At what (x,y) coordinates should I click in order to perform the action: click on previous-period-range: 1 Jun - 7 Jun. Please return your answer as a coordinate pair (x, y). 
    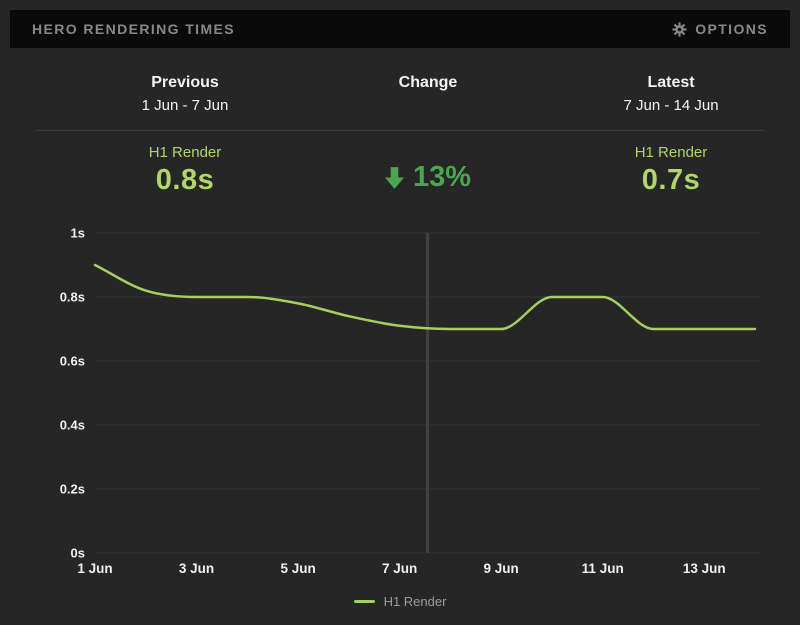
    Looking at the image, I should click on (185, 105).